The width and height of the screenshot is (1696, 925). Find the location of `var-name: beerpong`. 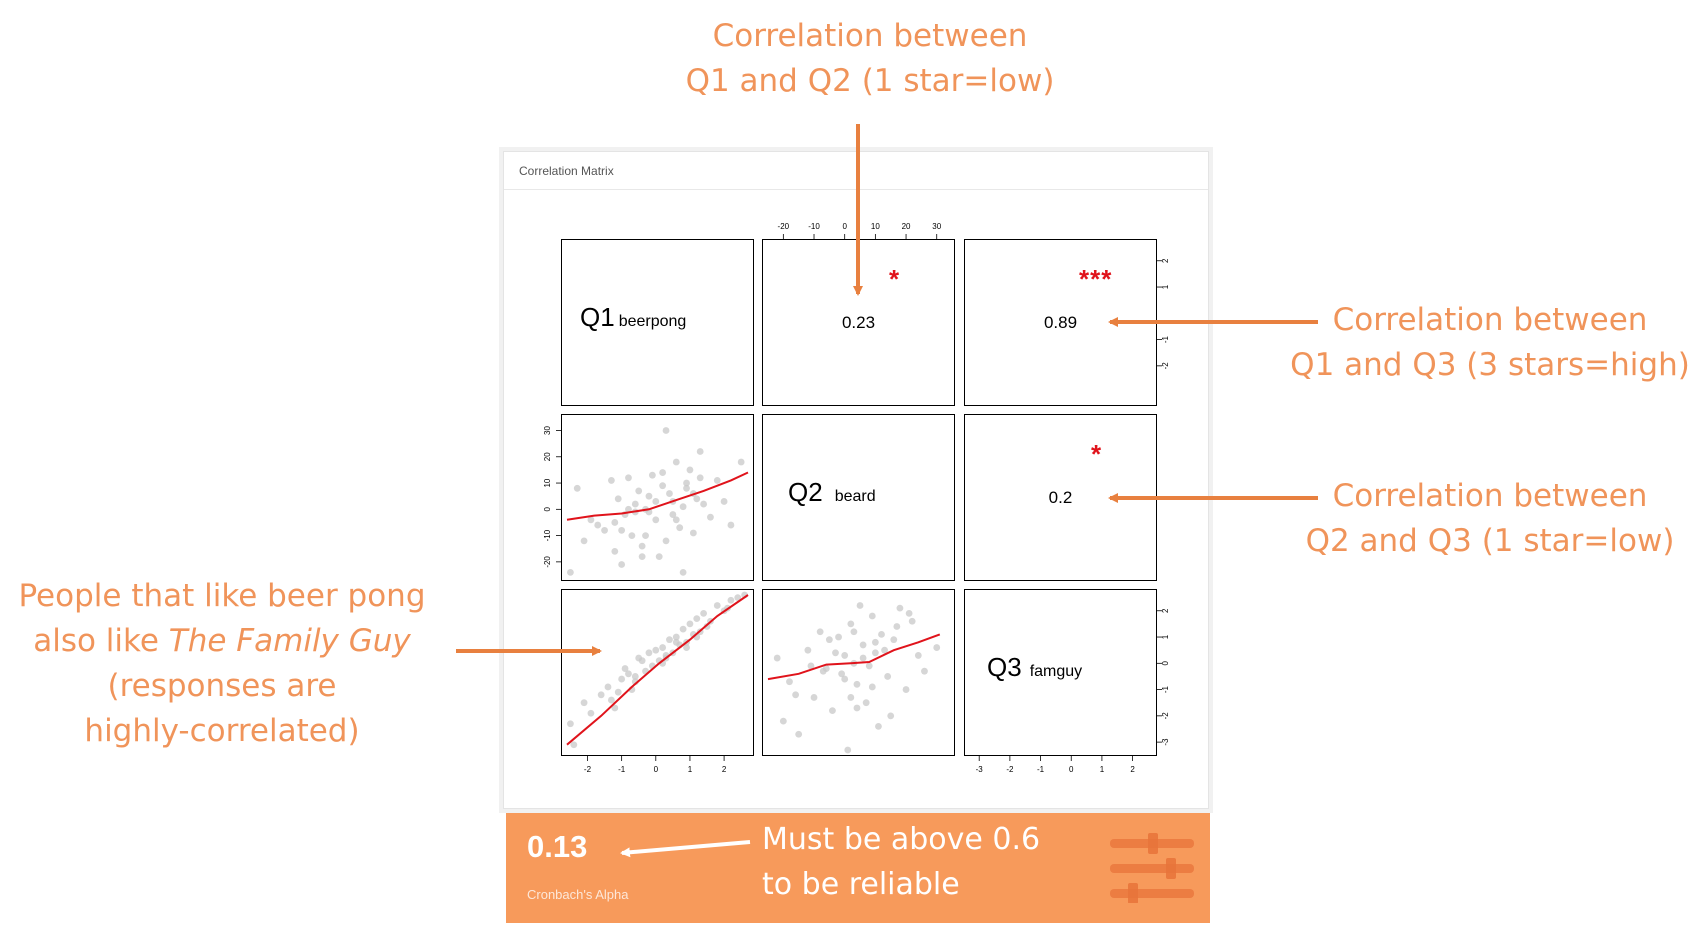

var-name: beerpong is located at coordinates (652, 321).